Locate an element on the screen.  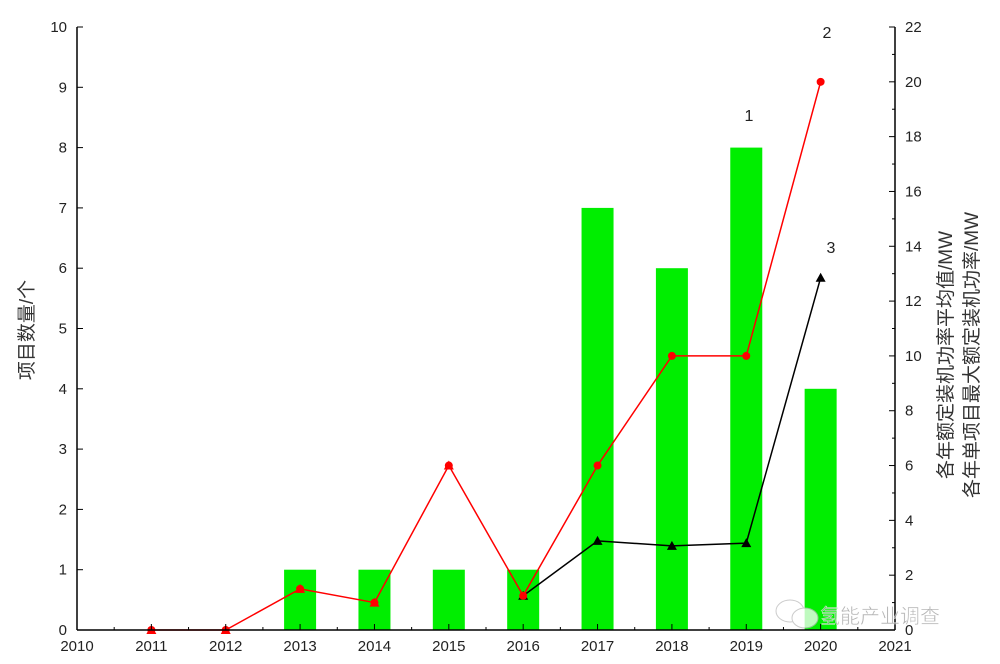
y-right-tick-label: 14 is located at coordinates (913, 246).